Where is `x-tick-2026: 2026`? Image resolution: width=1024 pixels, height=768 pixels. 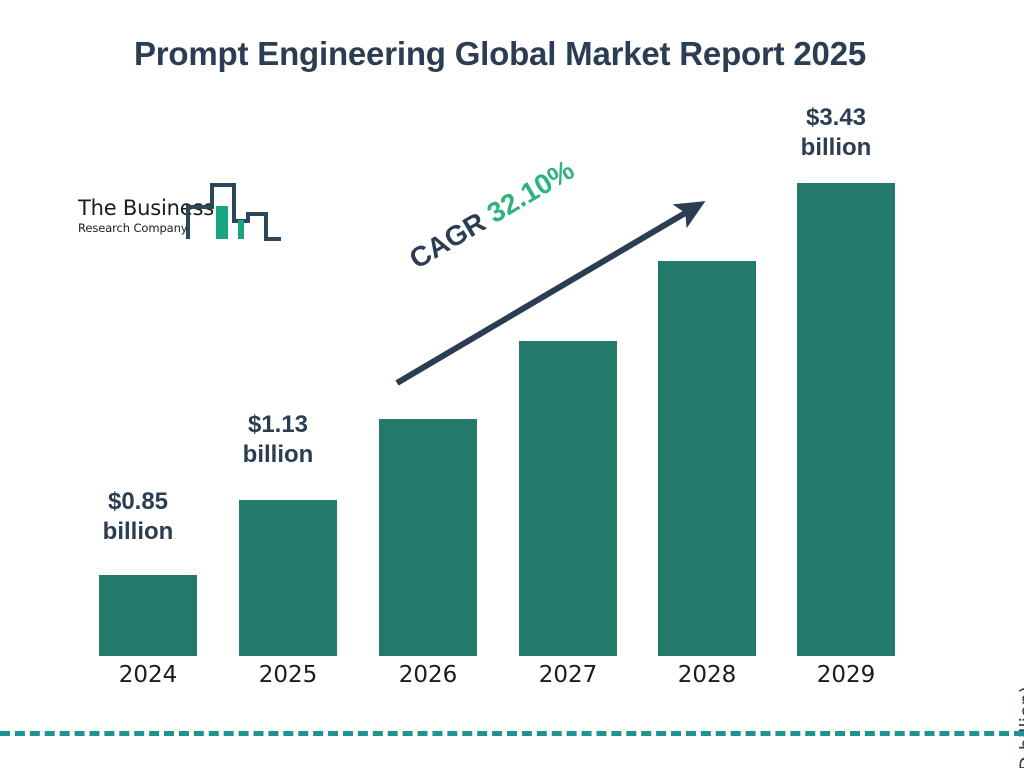
x-tick-2026: 2026 is located at coordinates (428, 675).